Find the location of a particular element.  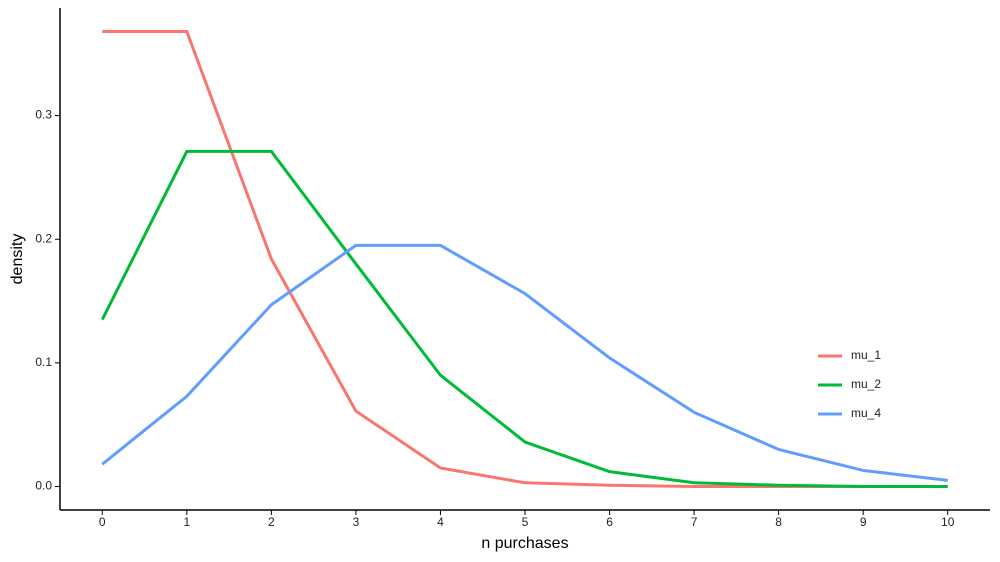

x-tick-label: 4 is located at coordinates (440, 522).